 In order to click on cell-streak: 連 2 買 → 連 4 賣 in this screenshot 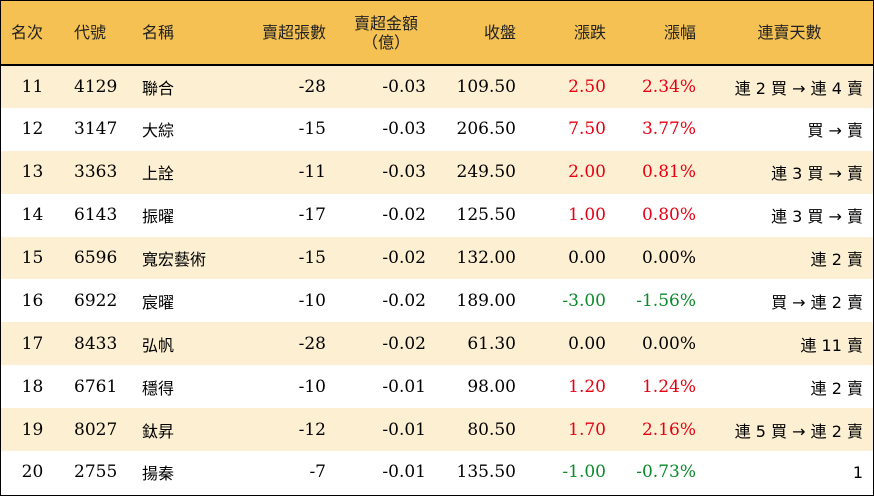, I will do `click(798, 88)`.